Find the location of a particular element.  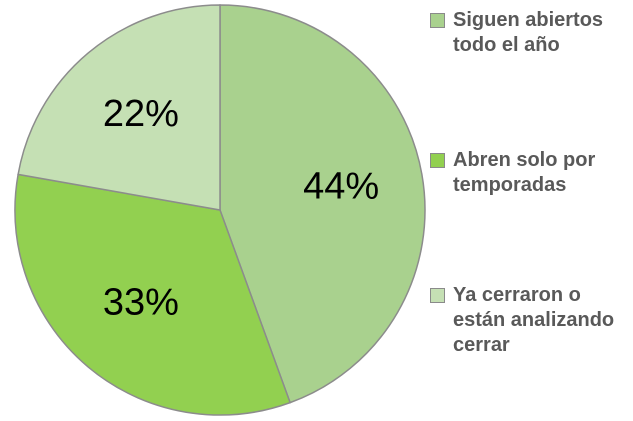

data-label: 33% is located at coordinates (141, 302).